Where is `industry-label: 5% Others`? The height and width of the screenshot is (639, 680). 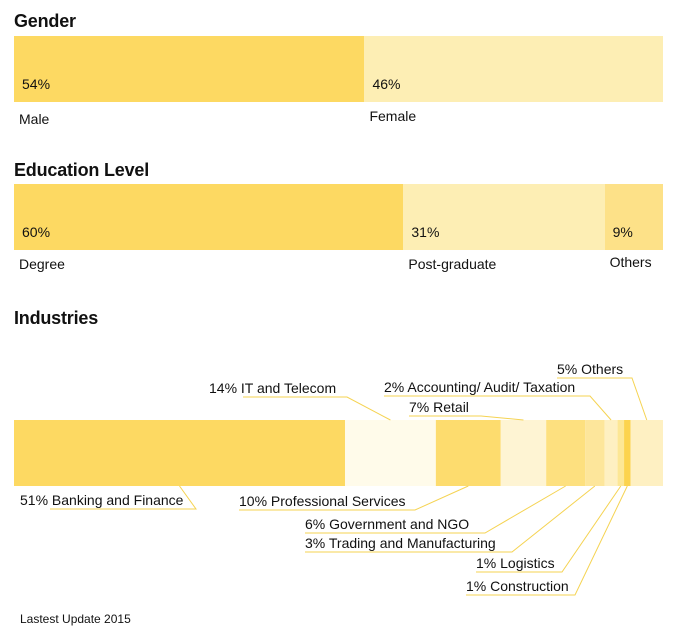 industry-label: 5% Others is located at coordinates (590, 369).